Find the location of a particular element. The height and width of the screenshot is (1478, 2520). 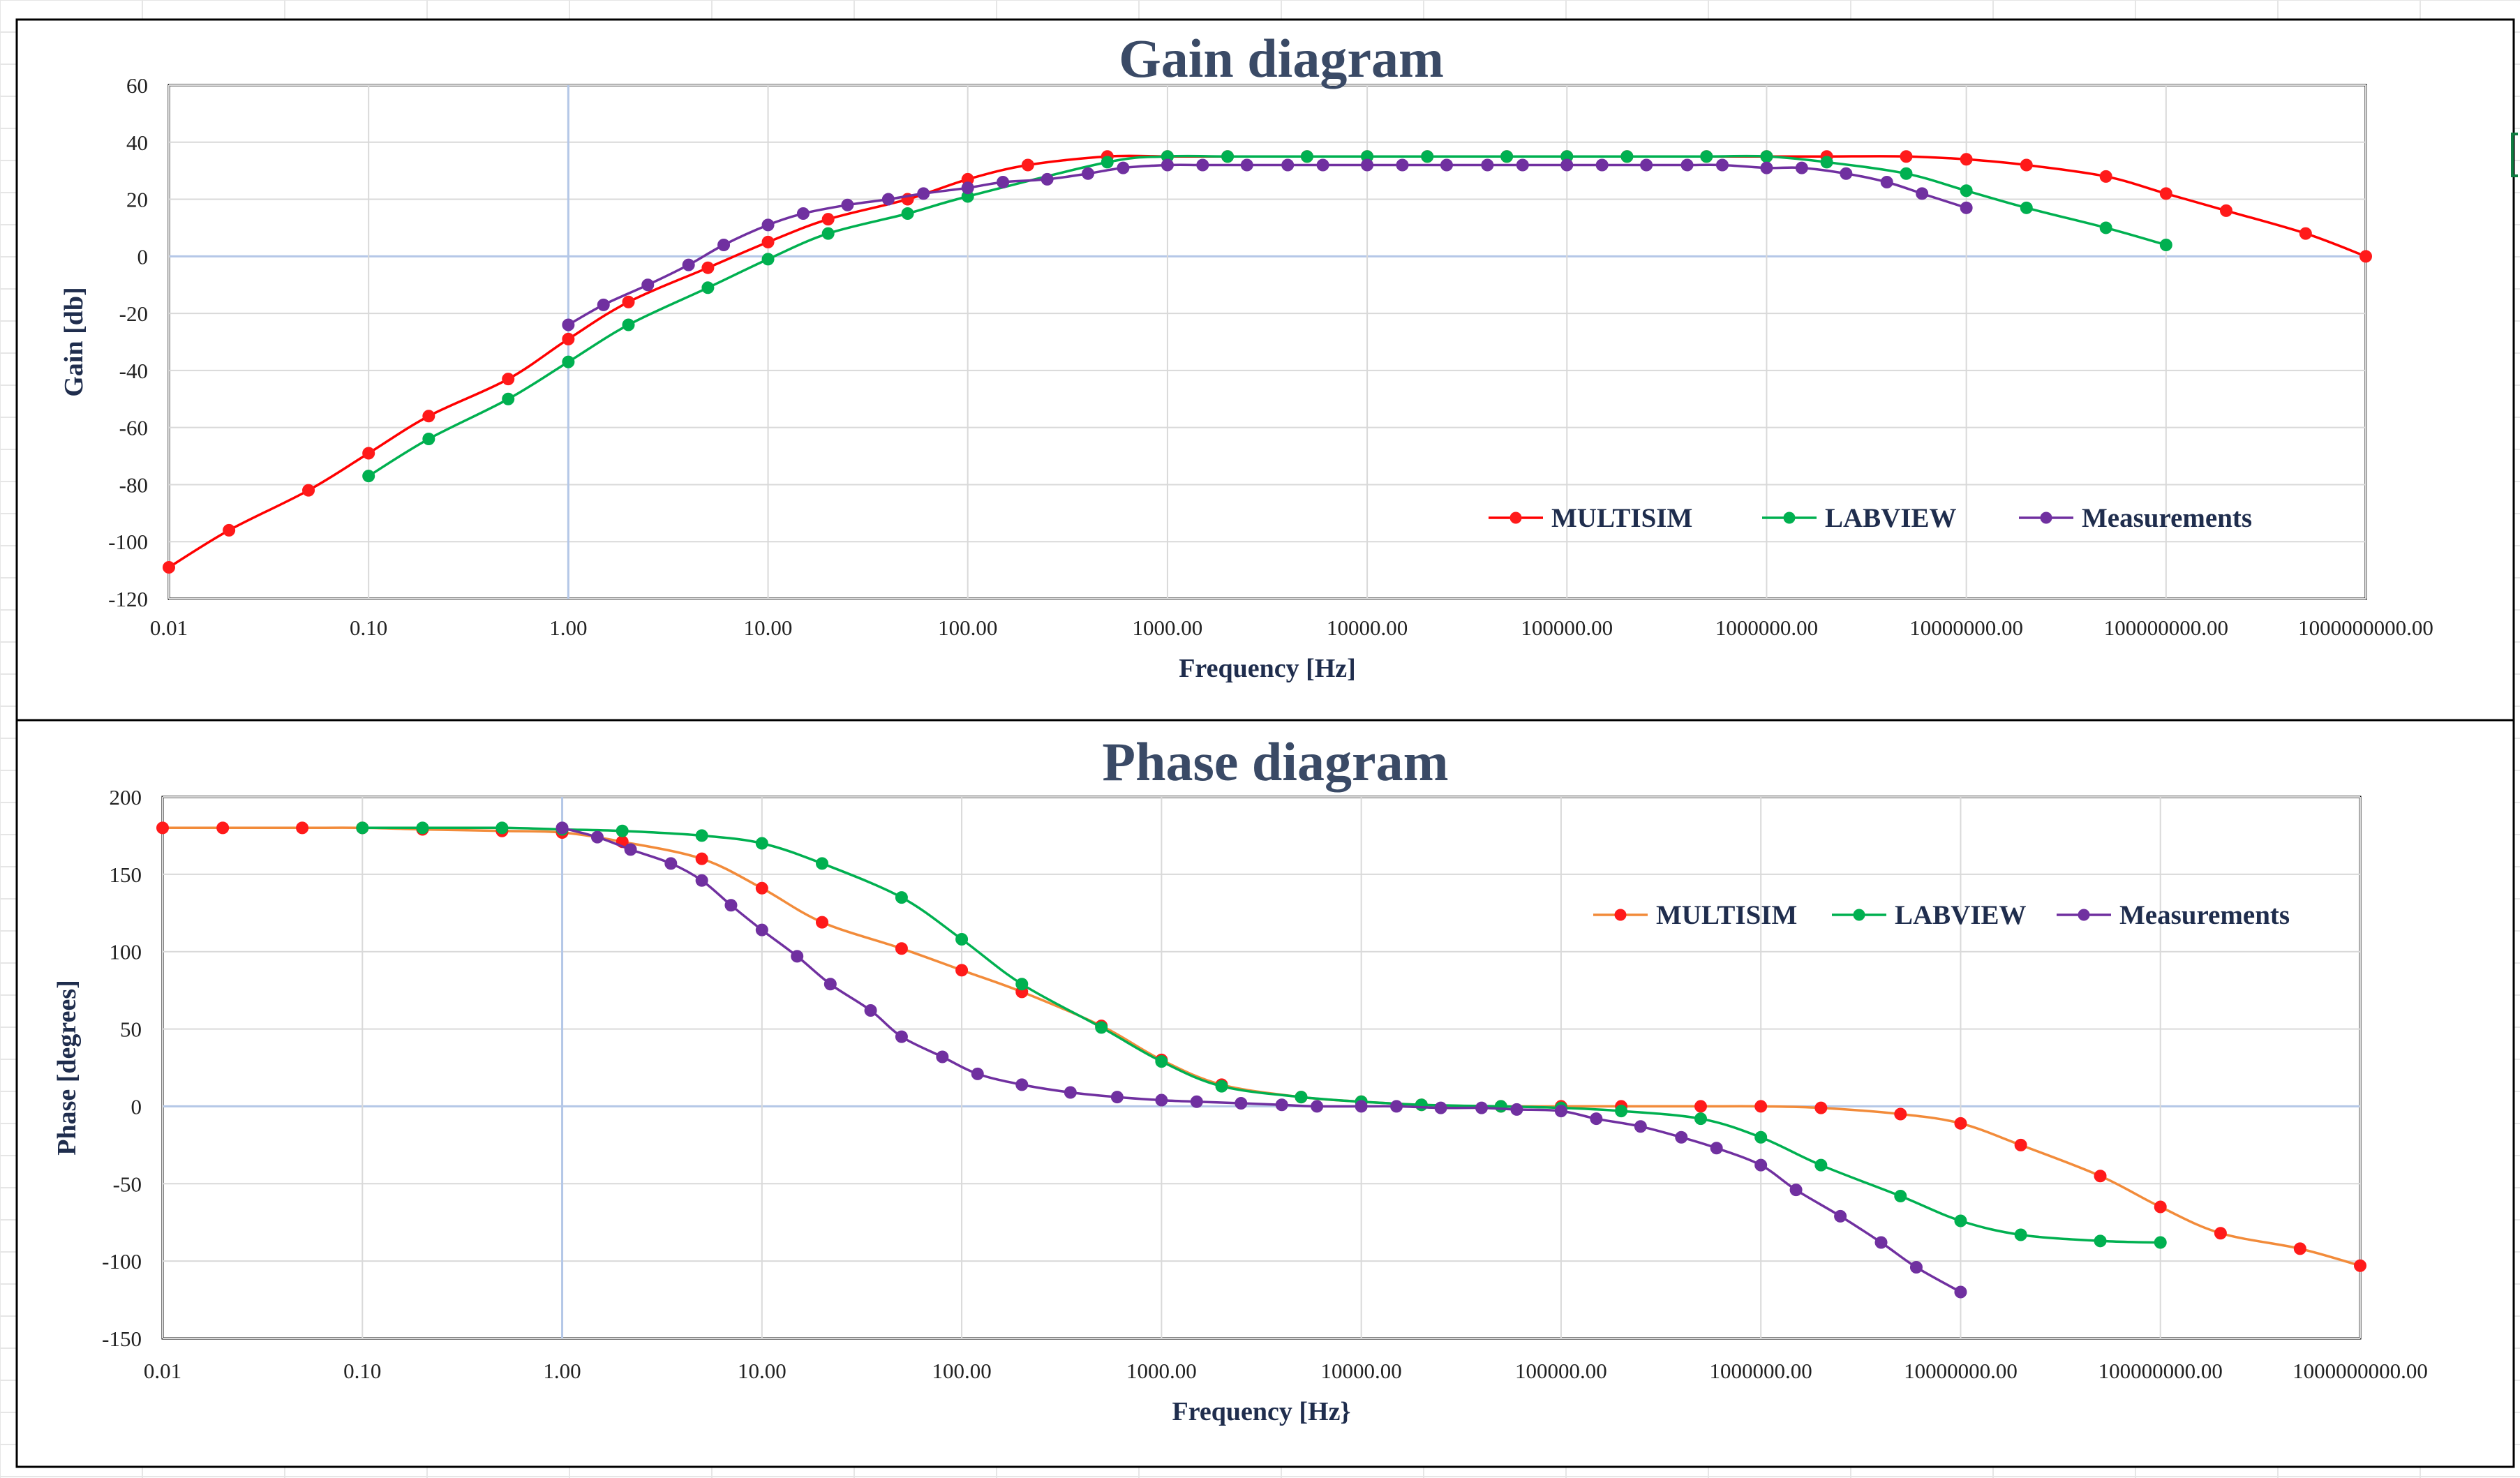

y-tick-label: -60 is located at coordinates (133, 428).